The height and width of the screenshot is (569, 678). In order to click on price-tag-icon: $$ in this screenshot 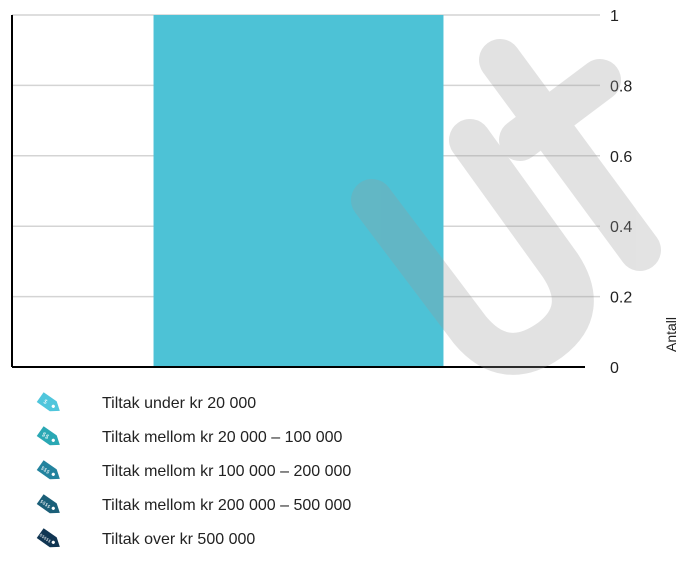, I will do `click(48, 436)`.